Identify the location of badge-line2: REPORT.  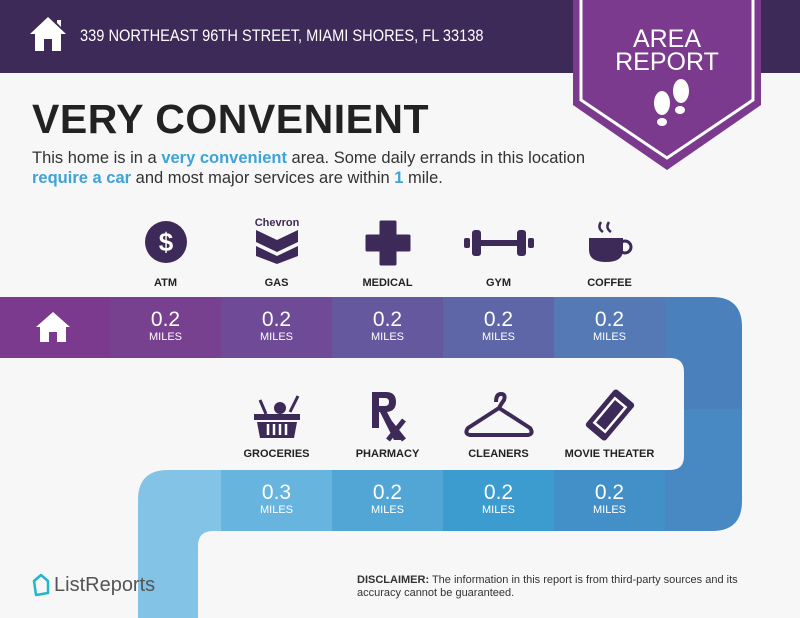
(667, 62).